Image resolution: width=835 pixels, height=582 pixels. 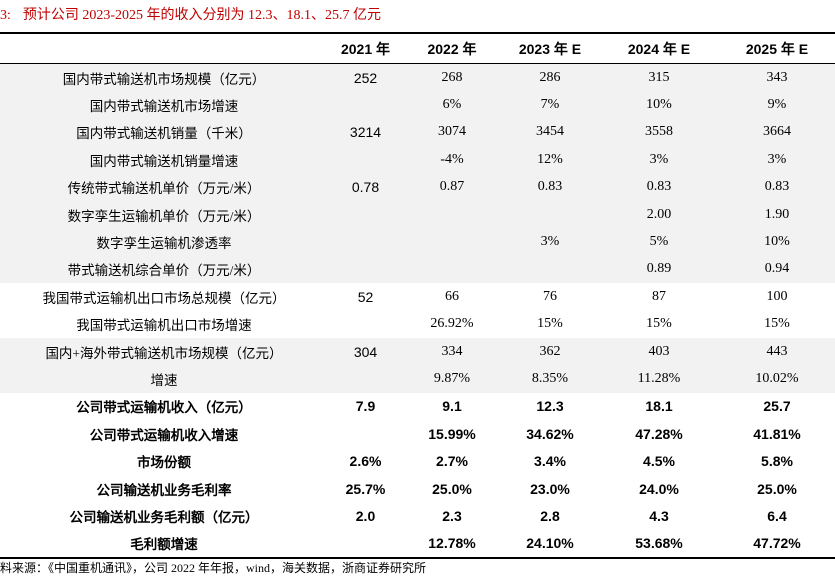 I want to click on value-cell: 100, so click(x=777, y=296).